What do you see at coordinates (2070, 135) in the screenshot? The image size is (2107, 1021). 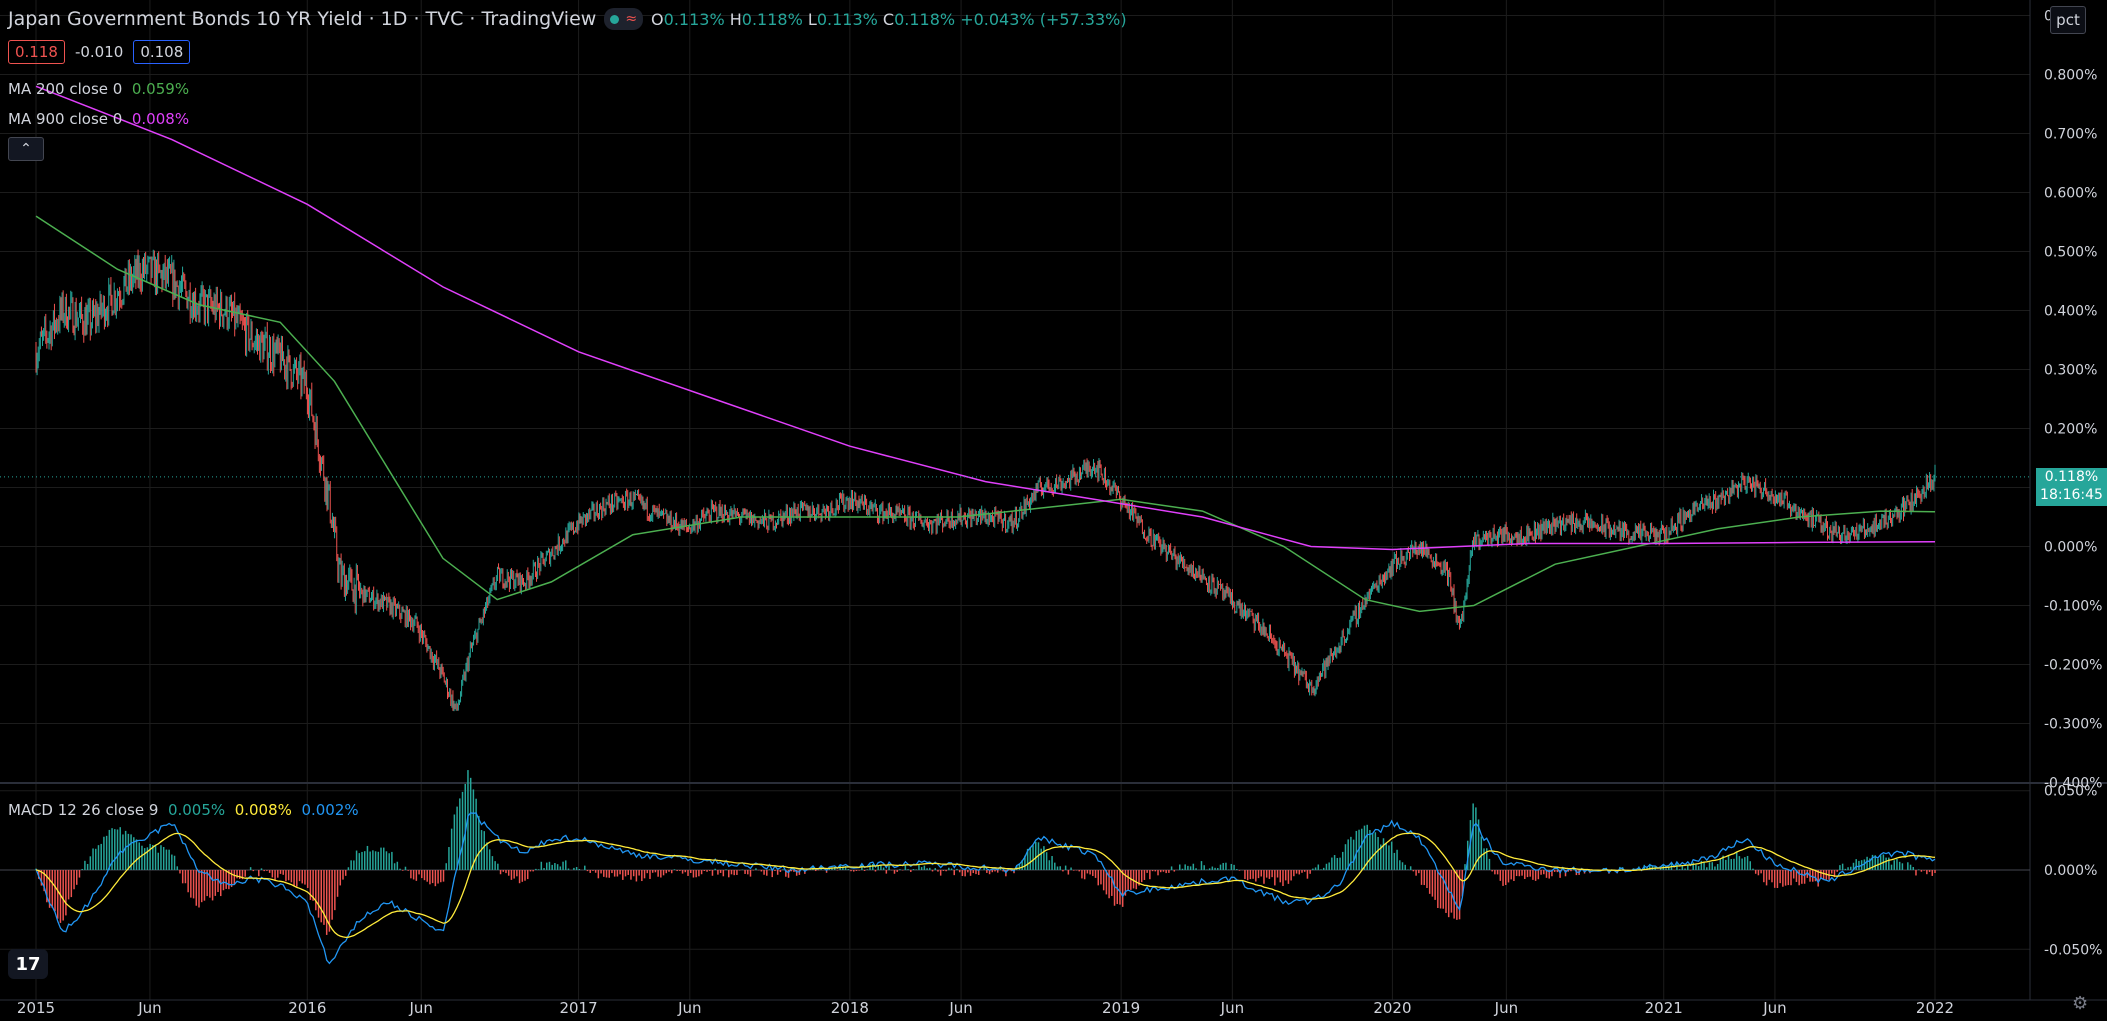 I see `y-tick-label: 0.700%` at bounding box center [2070, 135].